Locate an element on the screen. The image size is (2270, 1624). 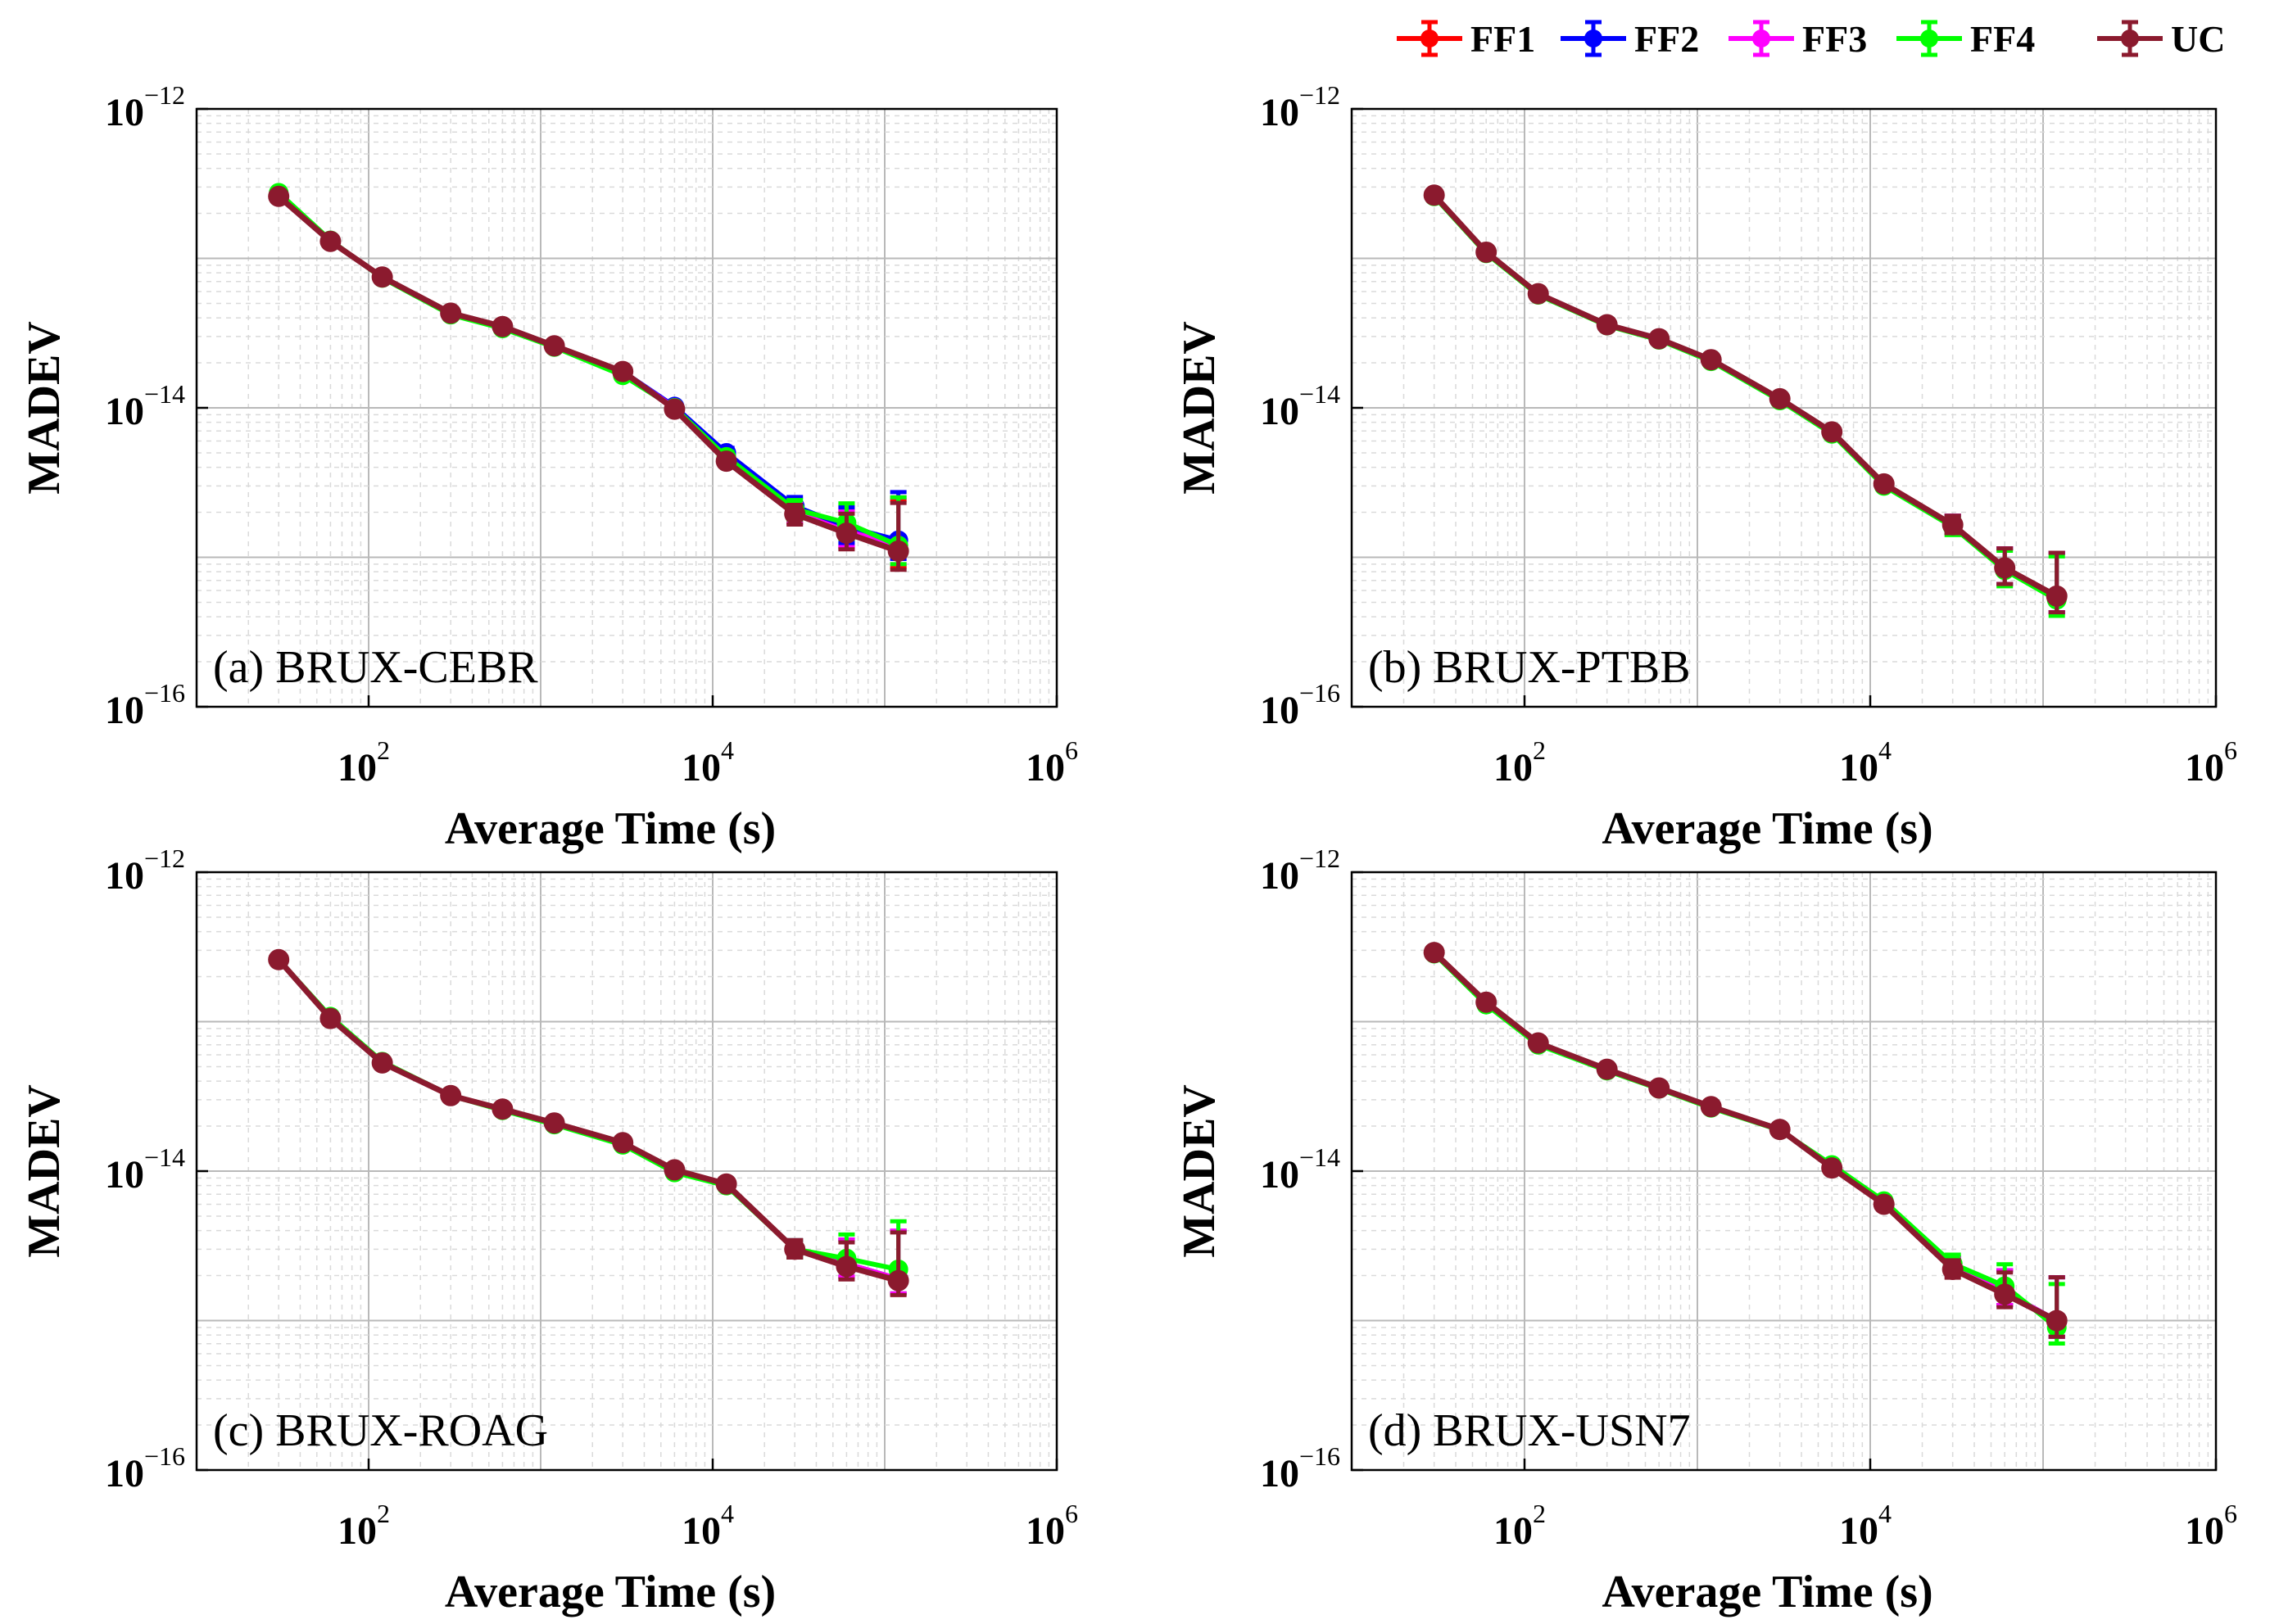
legend-label: FF4 is located at coordinates (2003, 39).